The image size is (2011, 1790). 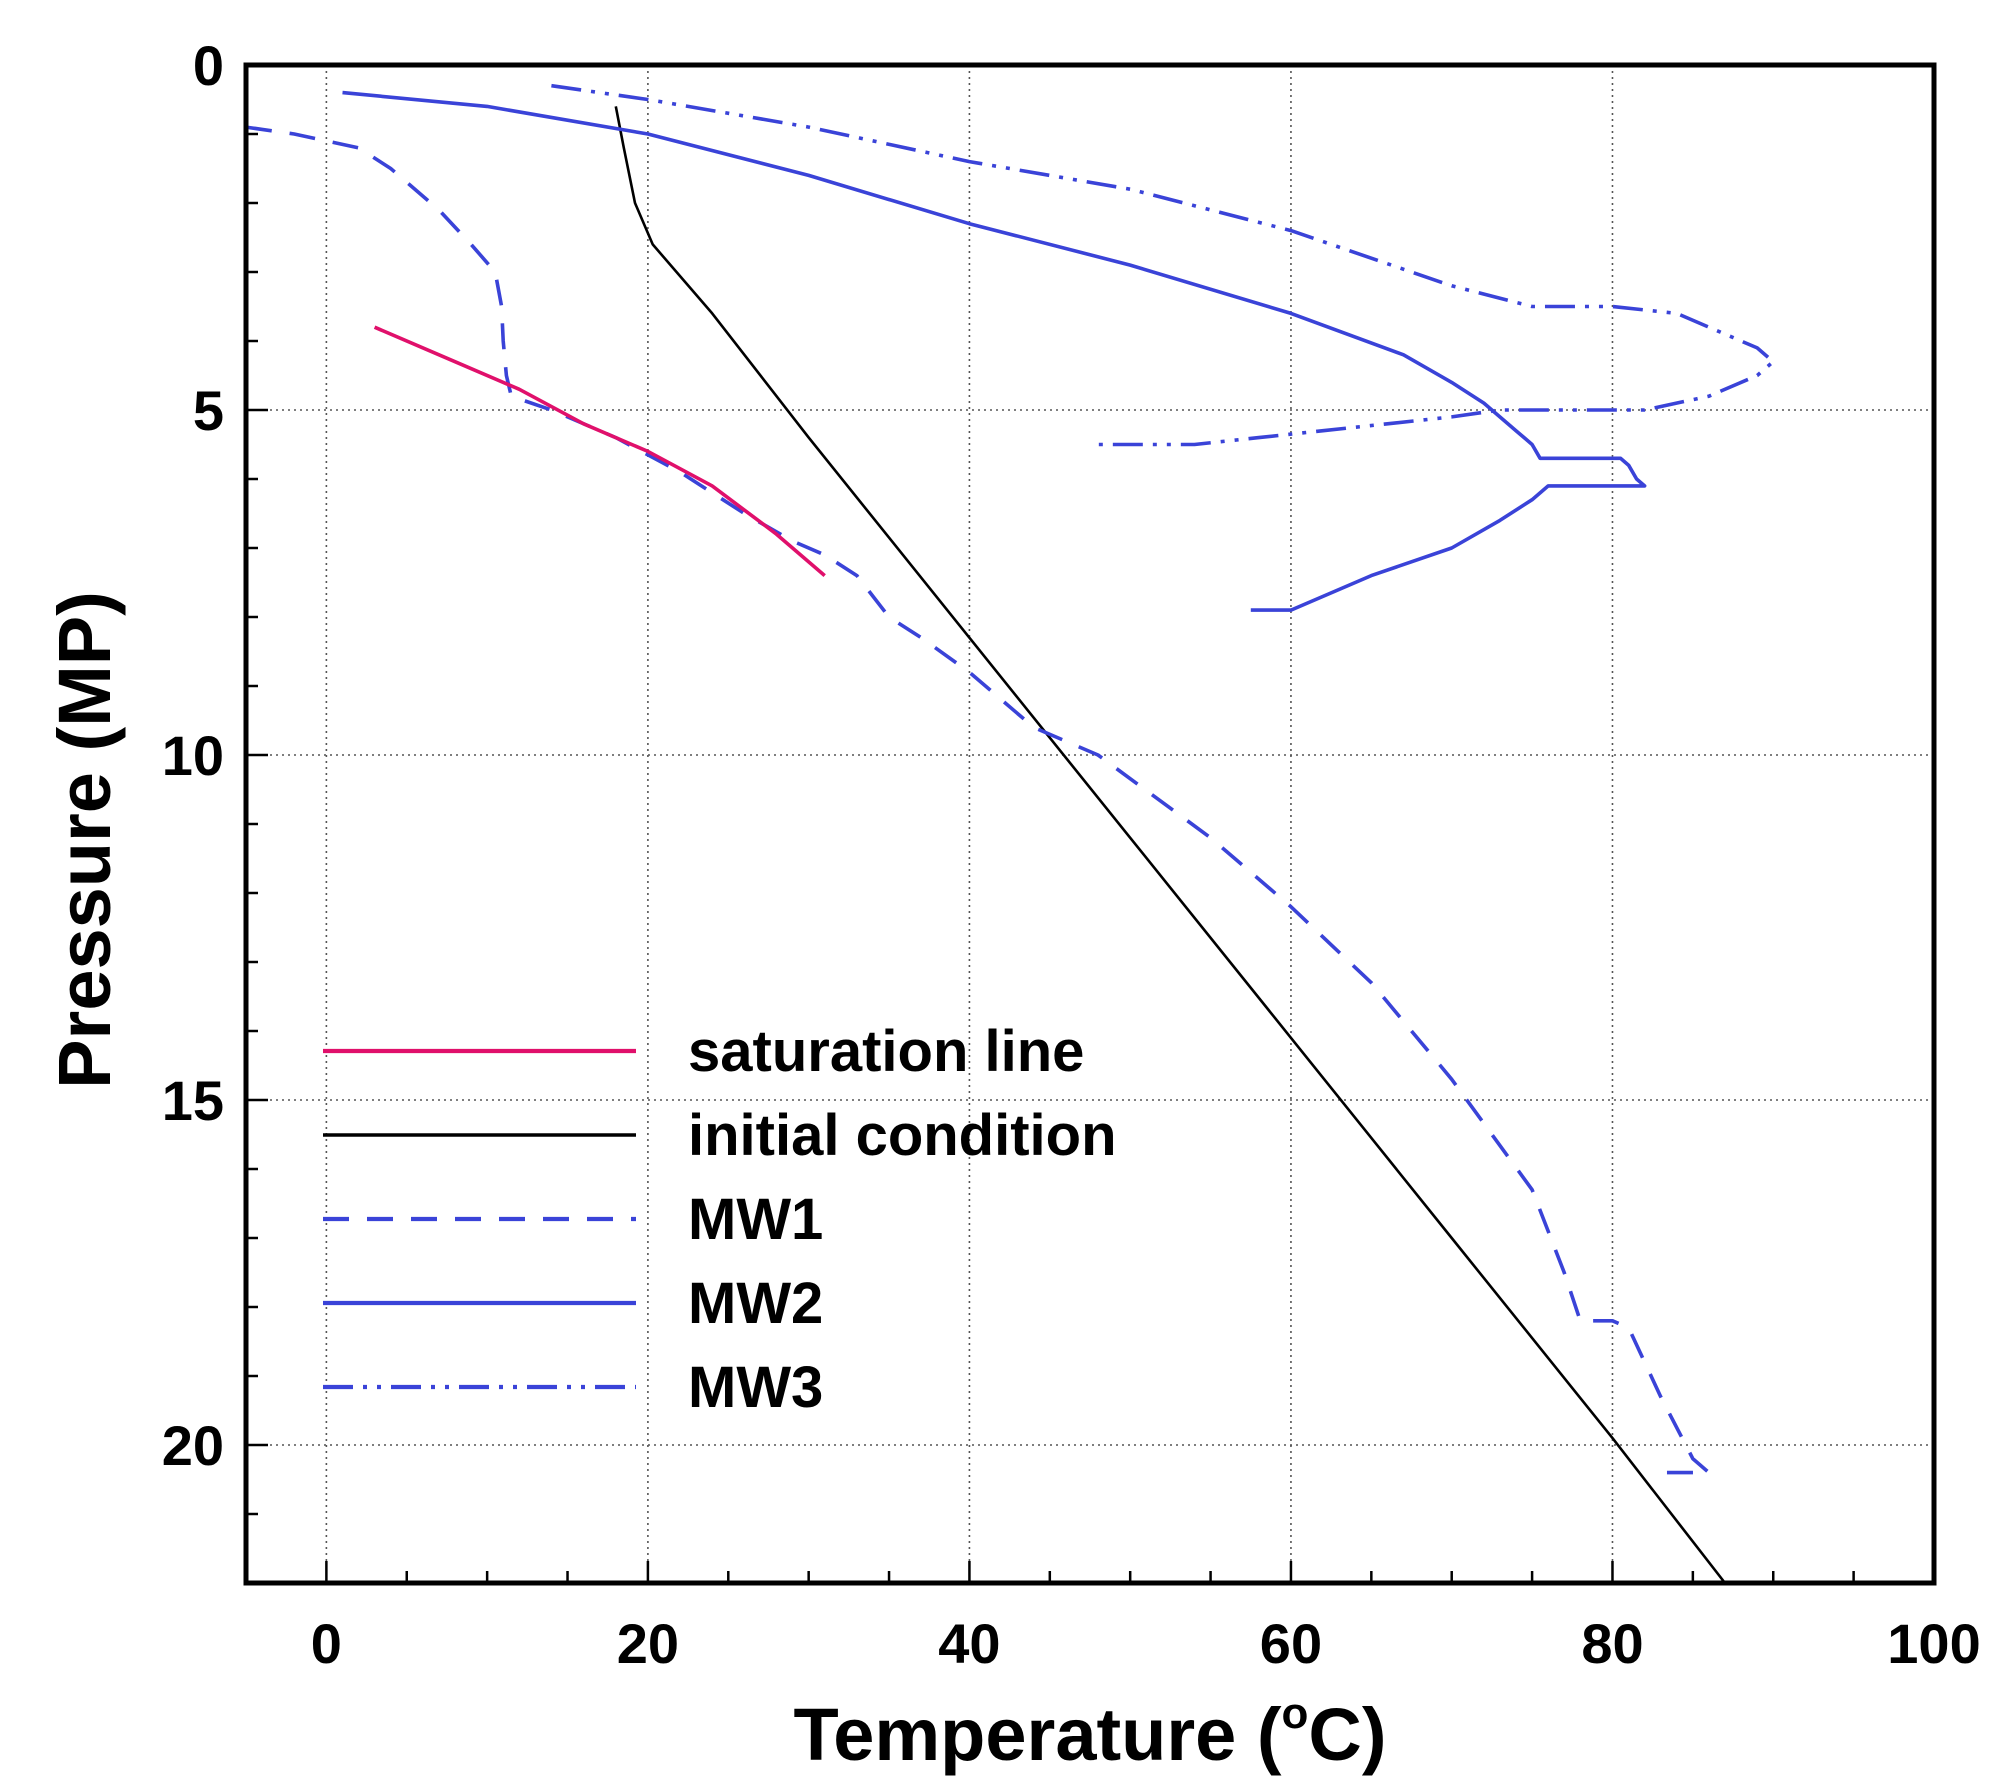 What do you see at coordinates (1295, 1713) in the screenshot?
I see `degree-superscript: o` at bounding box center [1295, 1713].